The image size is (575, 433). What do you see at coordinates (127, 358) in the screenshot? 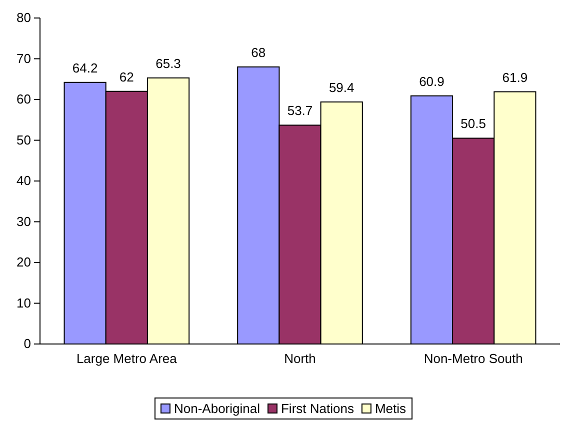
I see `x-tick-label: Large Metro Area` at bounding box center [127, 358].